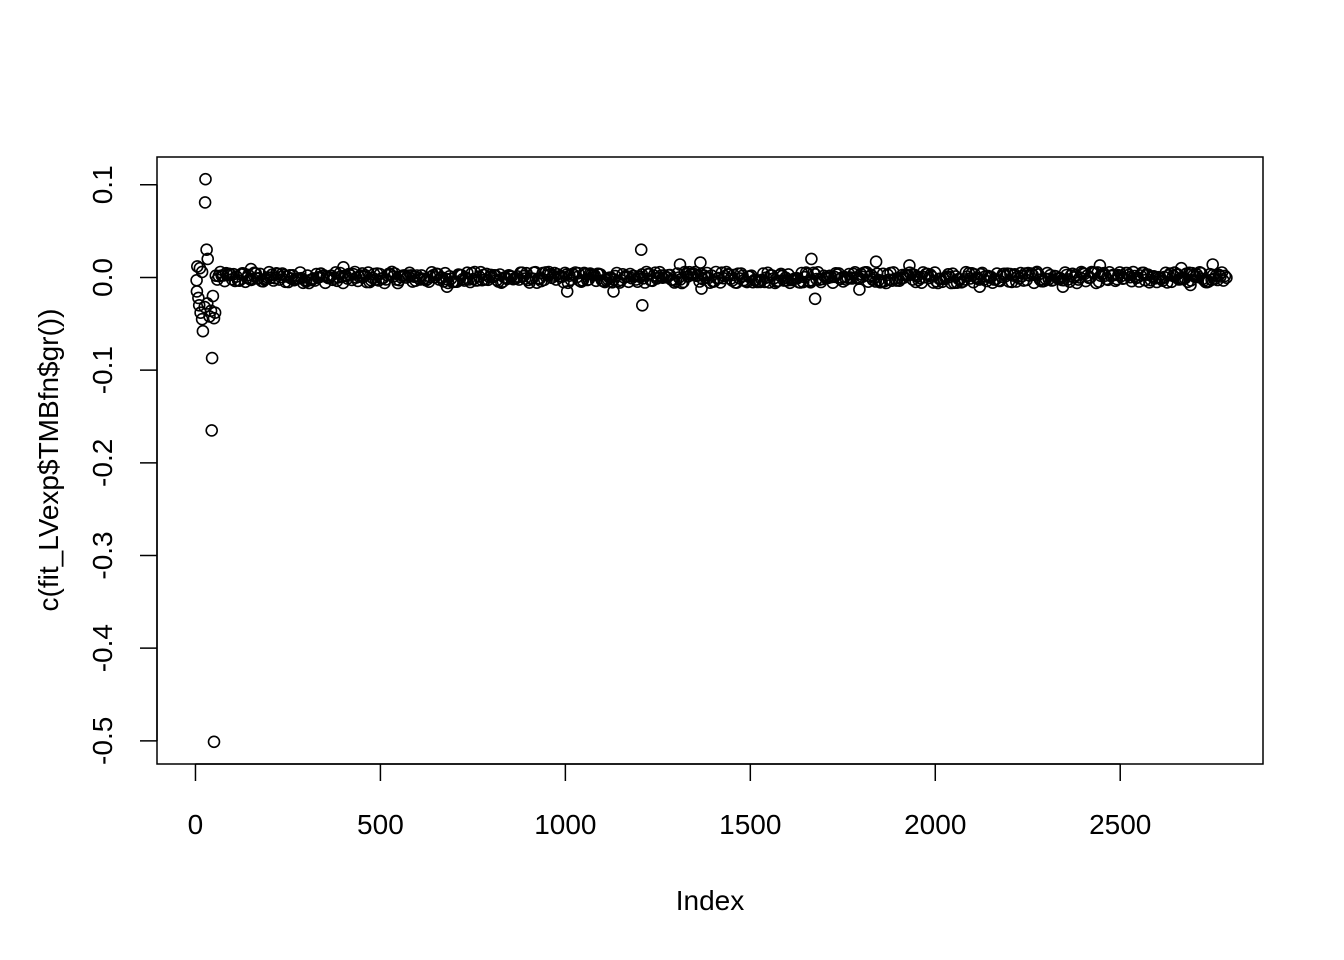  What do you see at coordinates (935, 824) in the screenshot?
I see `x-tick-label: 2000` at bounding box center [935, 824].